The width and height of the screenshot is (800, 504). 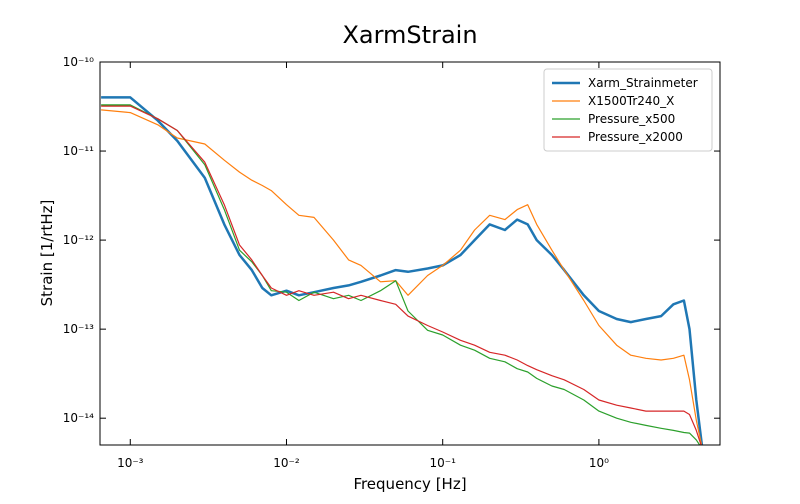 I want to click on legend-label: Pressure_x2000, so click(x=635, y=137).